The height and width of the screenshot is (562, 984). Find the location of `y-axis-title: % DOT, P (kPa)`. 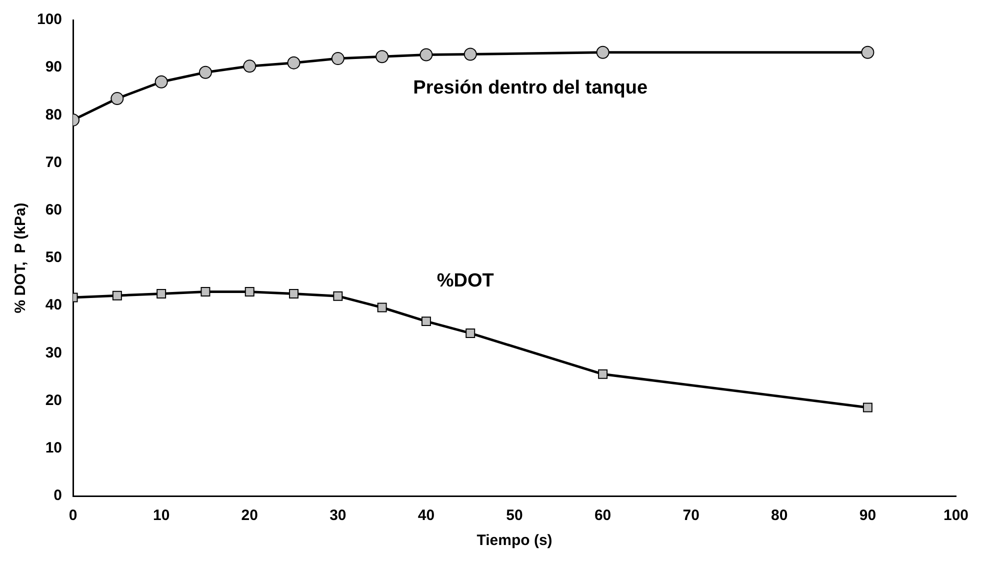

y-axis-title: % DOT, P (kPa) is located at coordinates (21, 258).